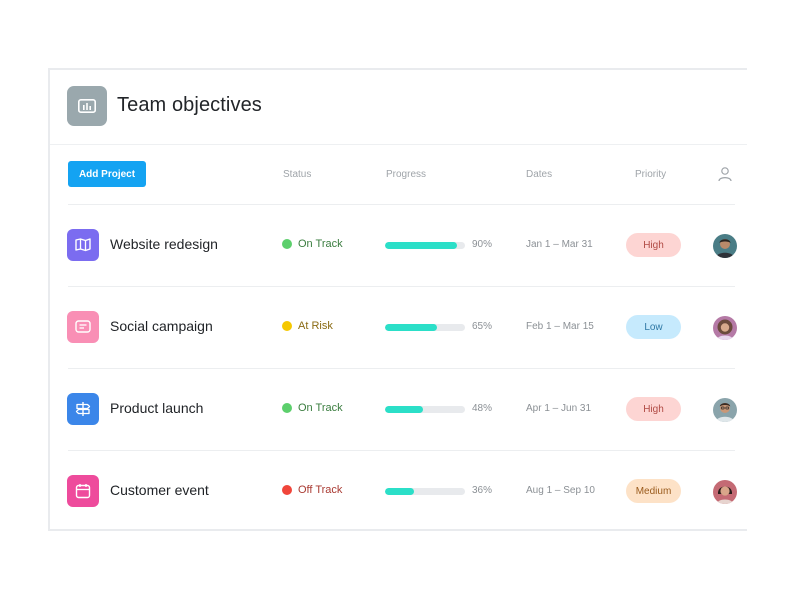 The height and width of the screenshot is (600, 800). I want to click on priority-badge: Medium, so click(653, 491).